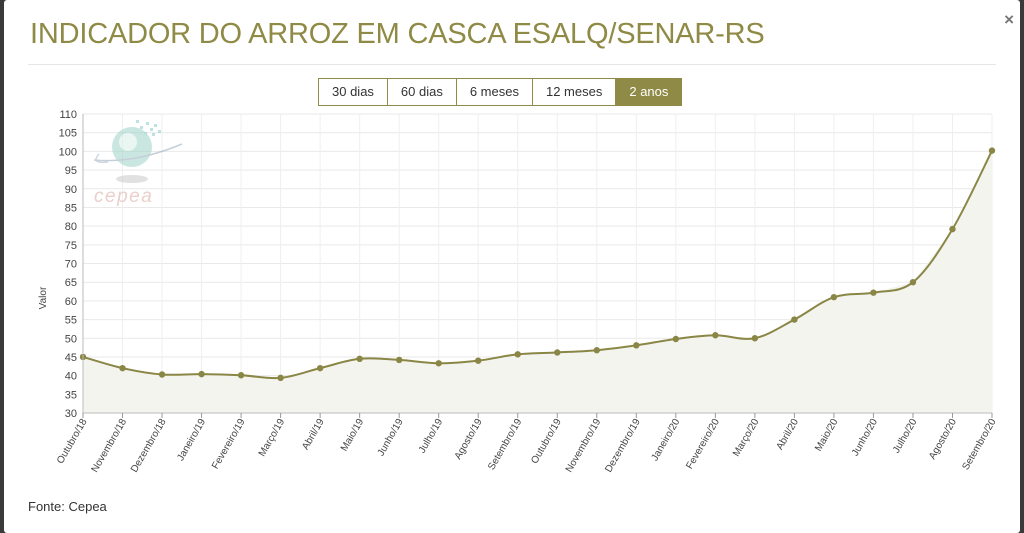 Image resolution: width=1024 pixels, height=533 pixels. Describe the element at coordinates (71, 321) in the screenshot. I see `y-tick-label: 55` at that location.